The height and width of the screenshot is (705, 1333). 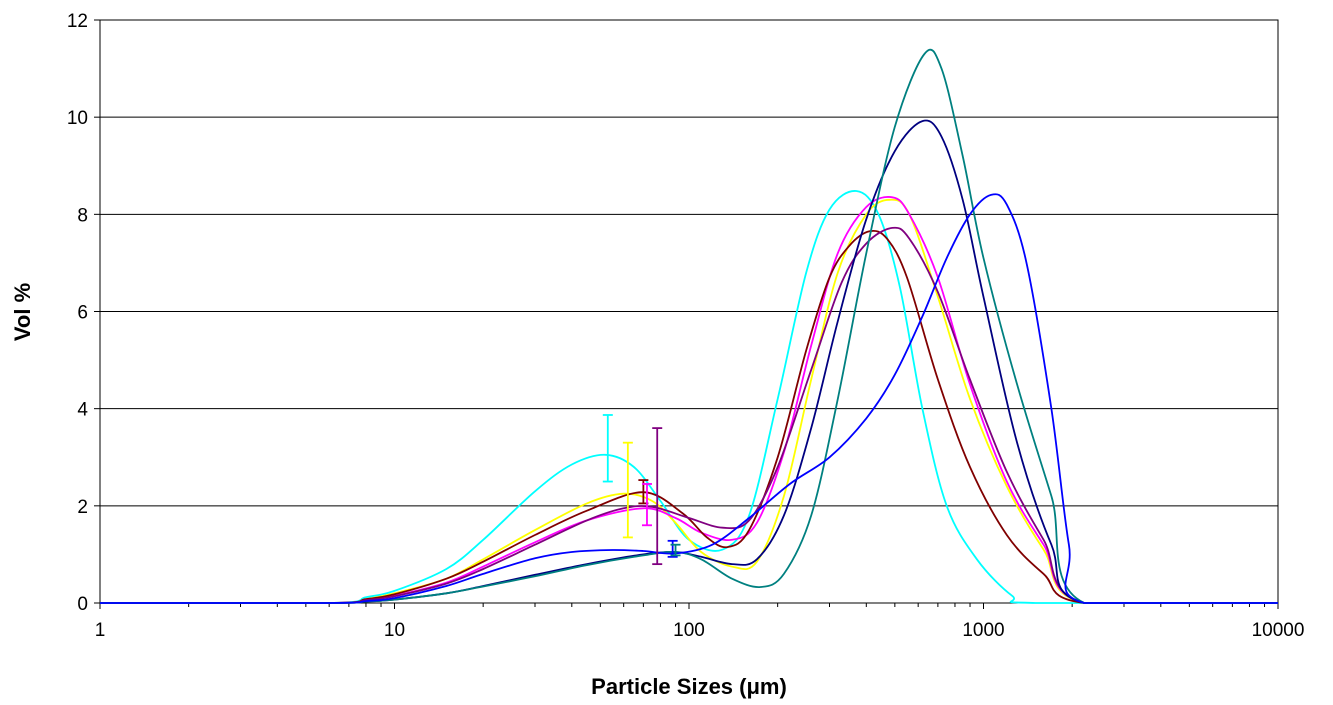 I want to click on y-tick-label: 6, so click(x=82, y=313).